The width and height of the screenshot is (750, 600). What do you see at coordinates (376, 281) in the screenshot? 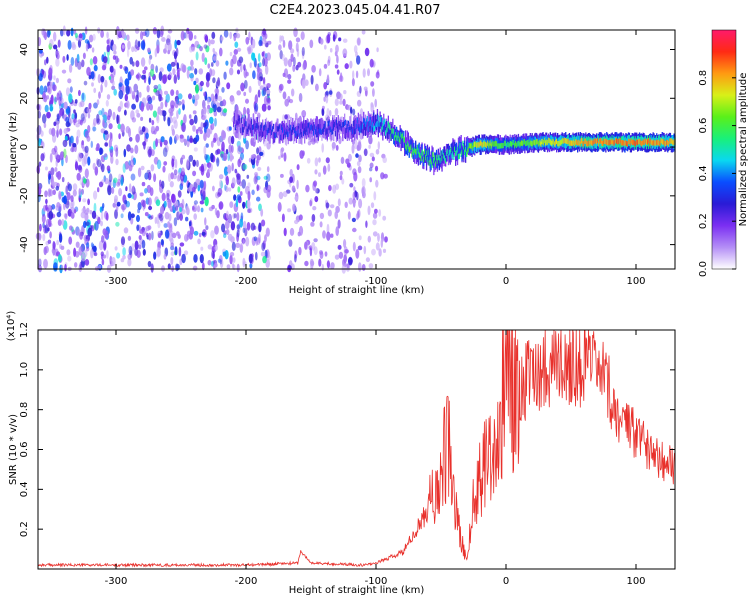
I see `x-tick-label: -100` at bounding box center [376, 281].